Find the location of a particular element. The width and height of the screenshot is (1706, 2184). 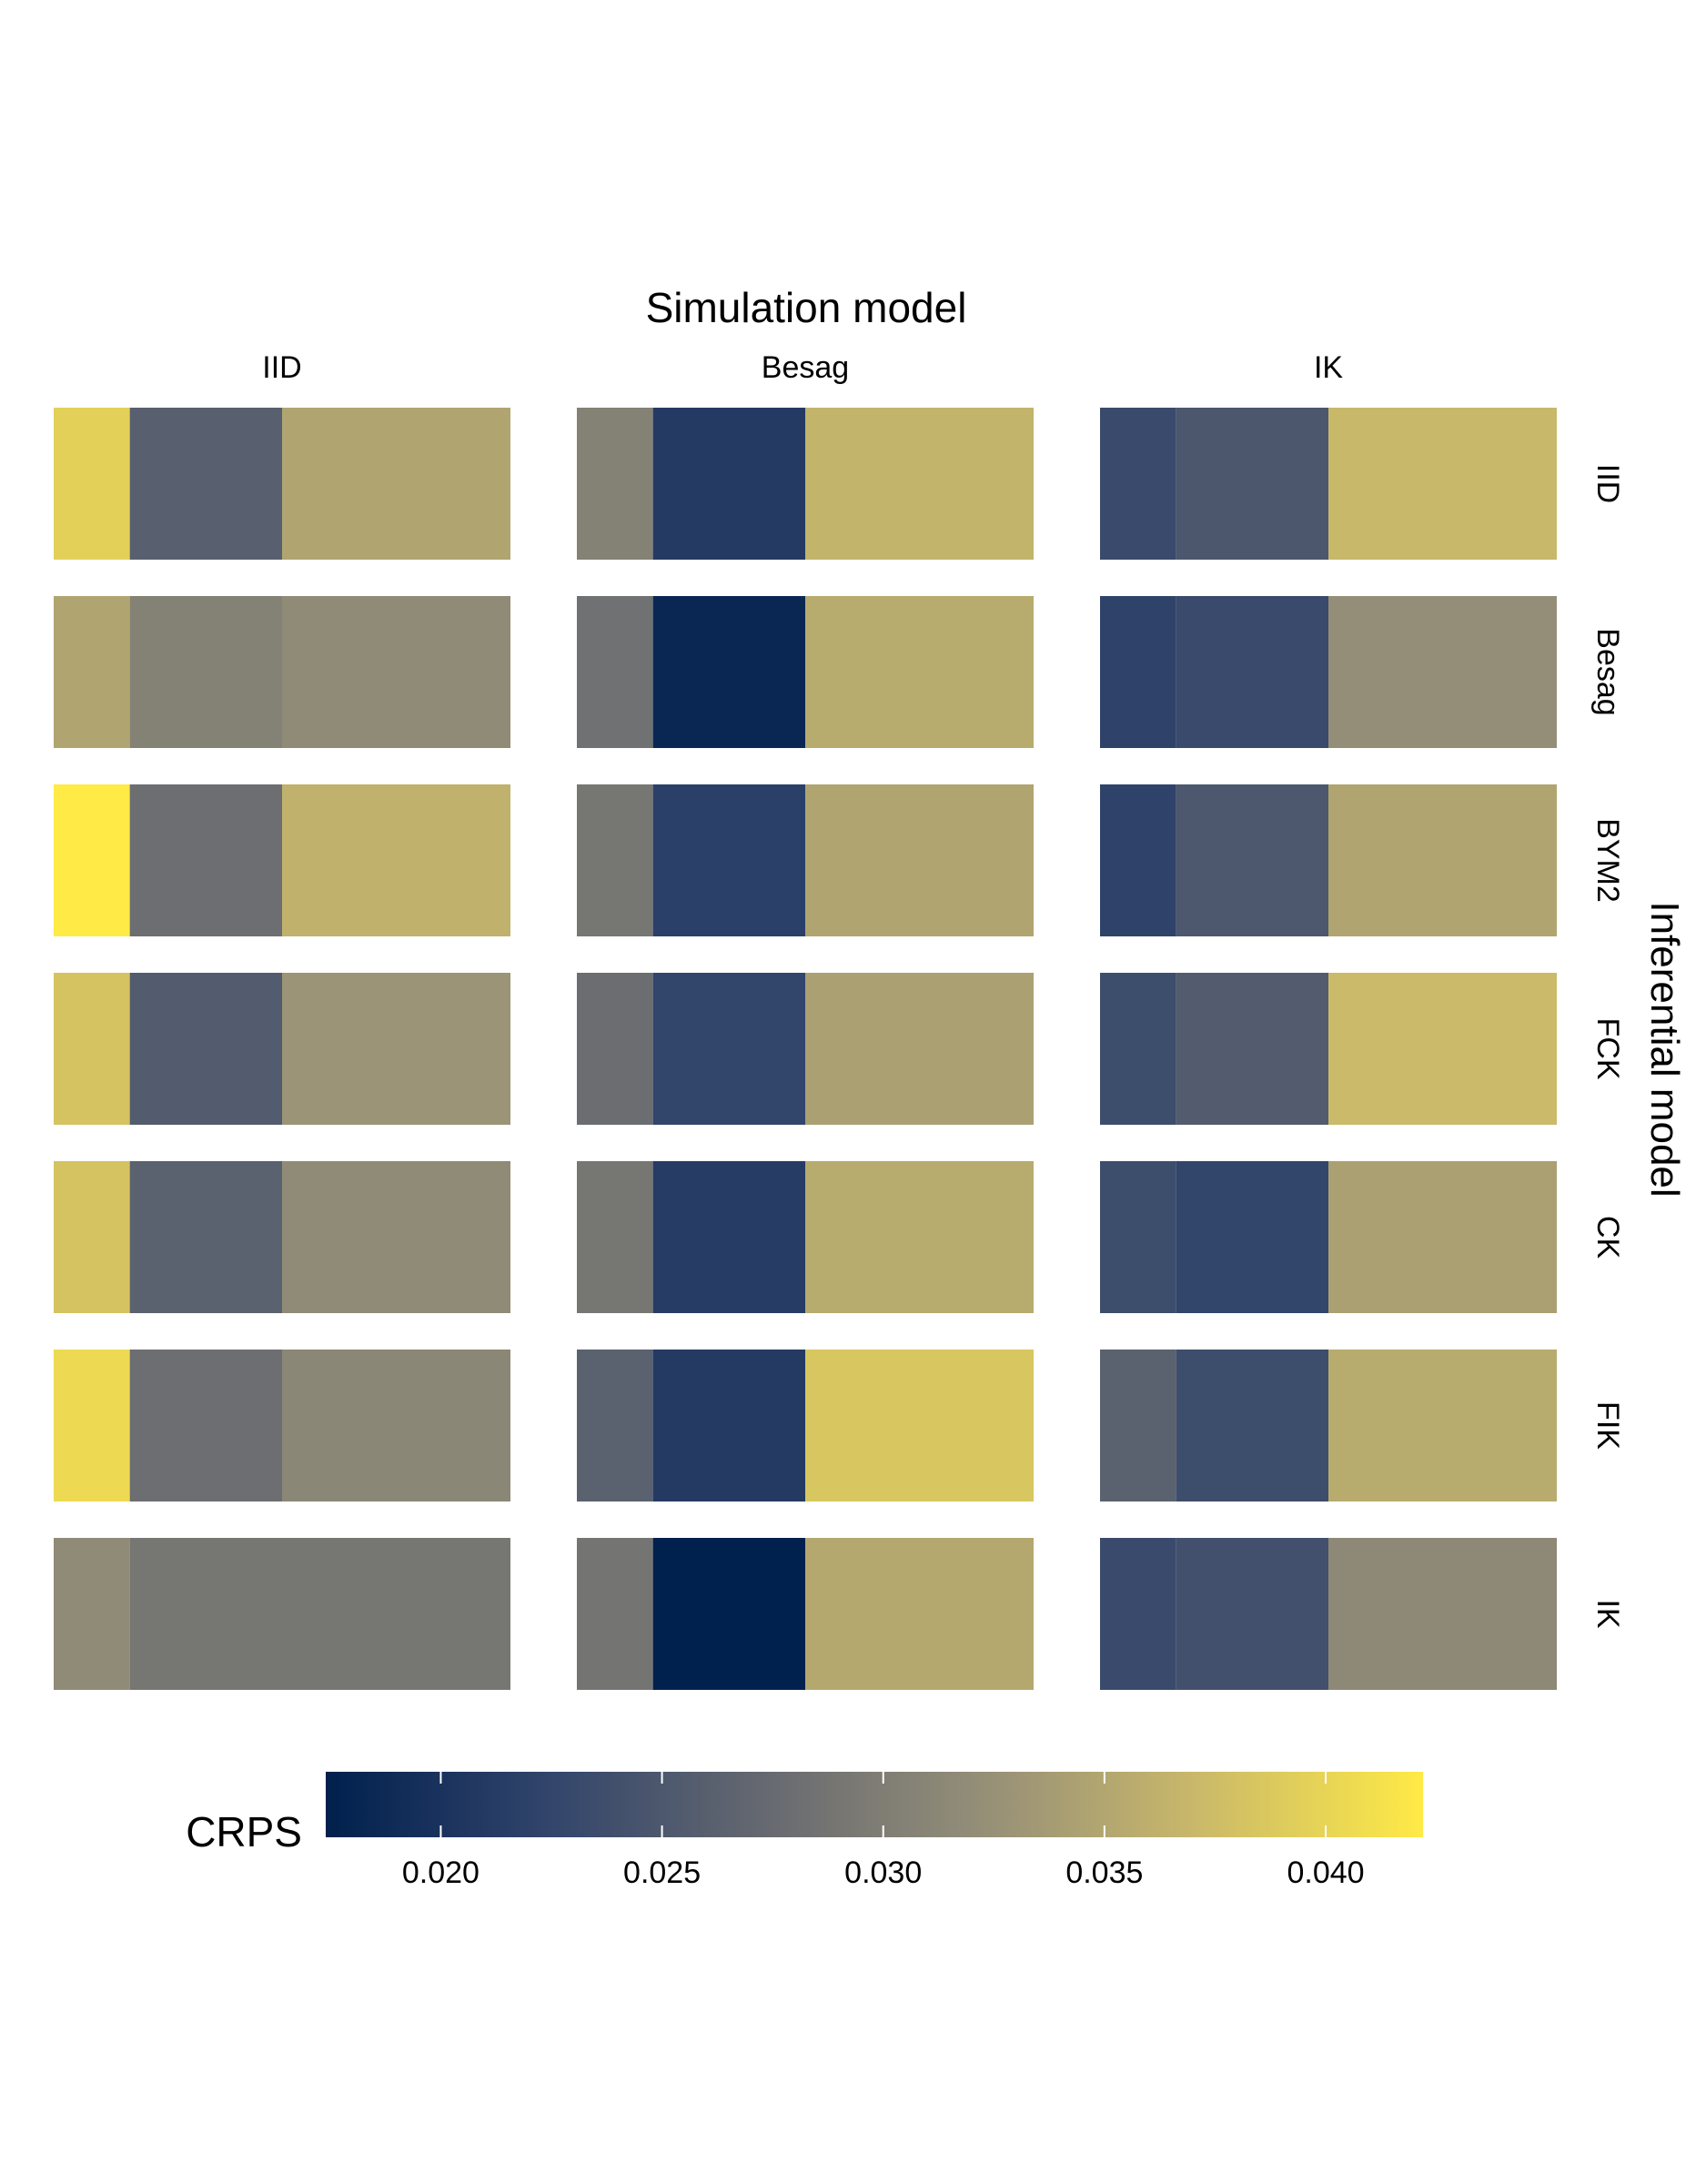

row-facet-label: FCK is located at coordinates (1607, 1049).